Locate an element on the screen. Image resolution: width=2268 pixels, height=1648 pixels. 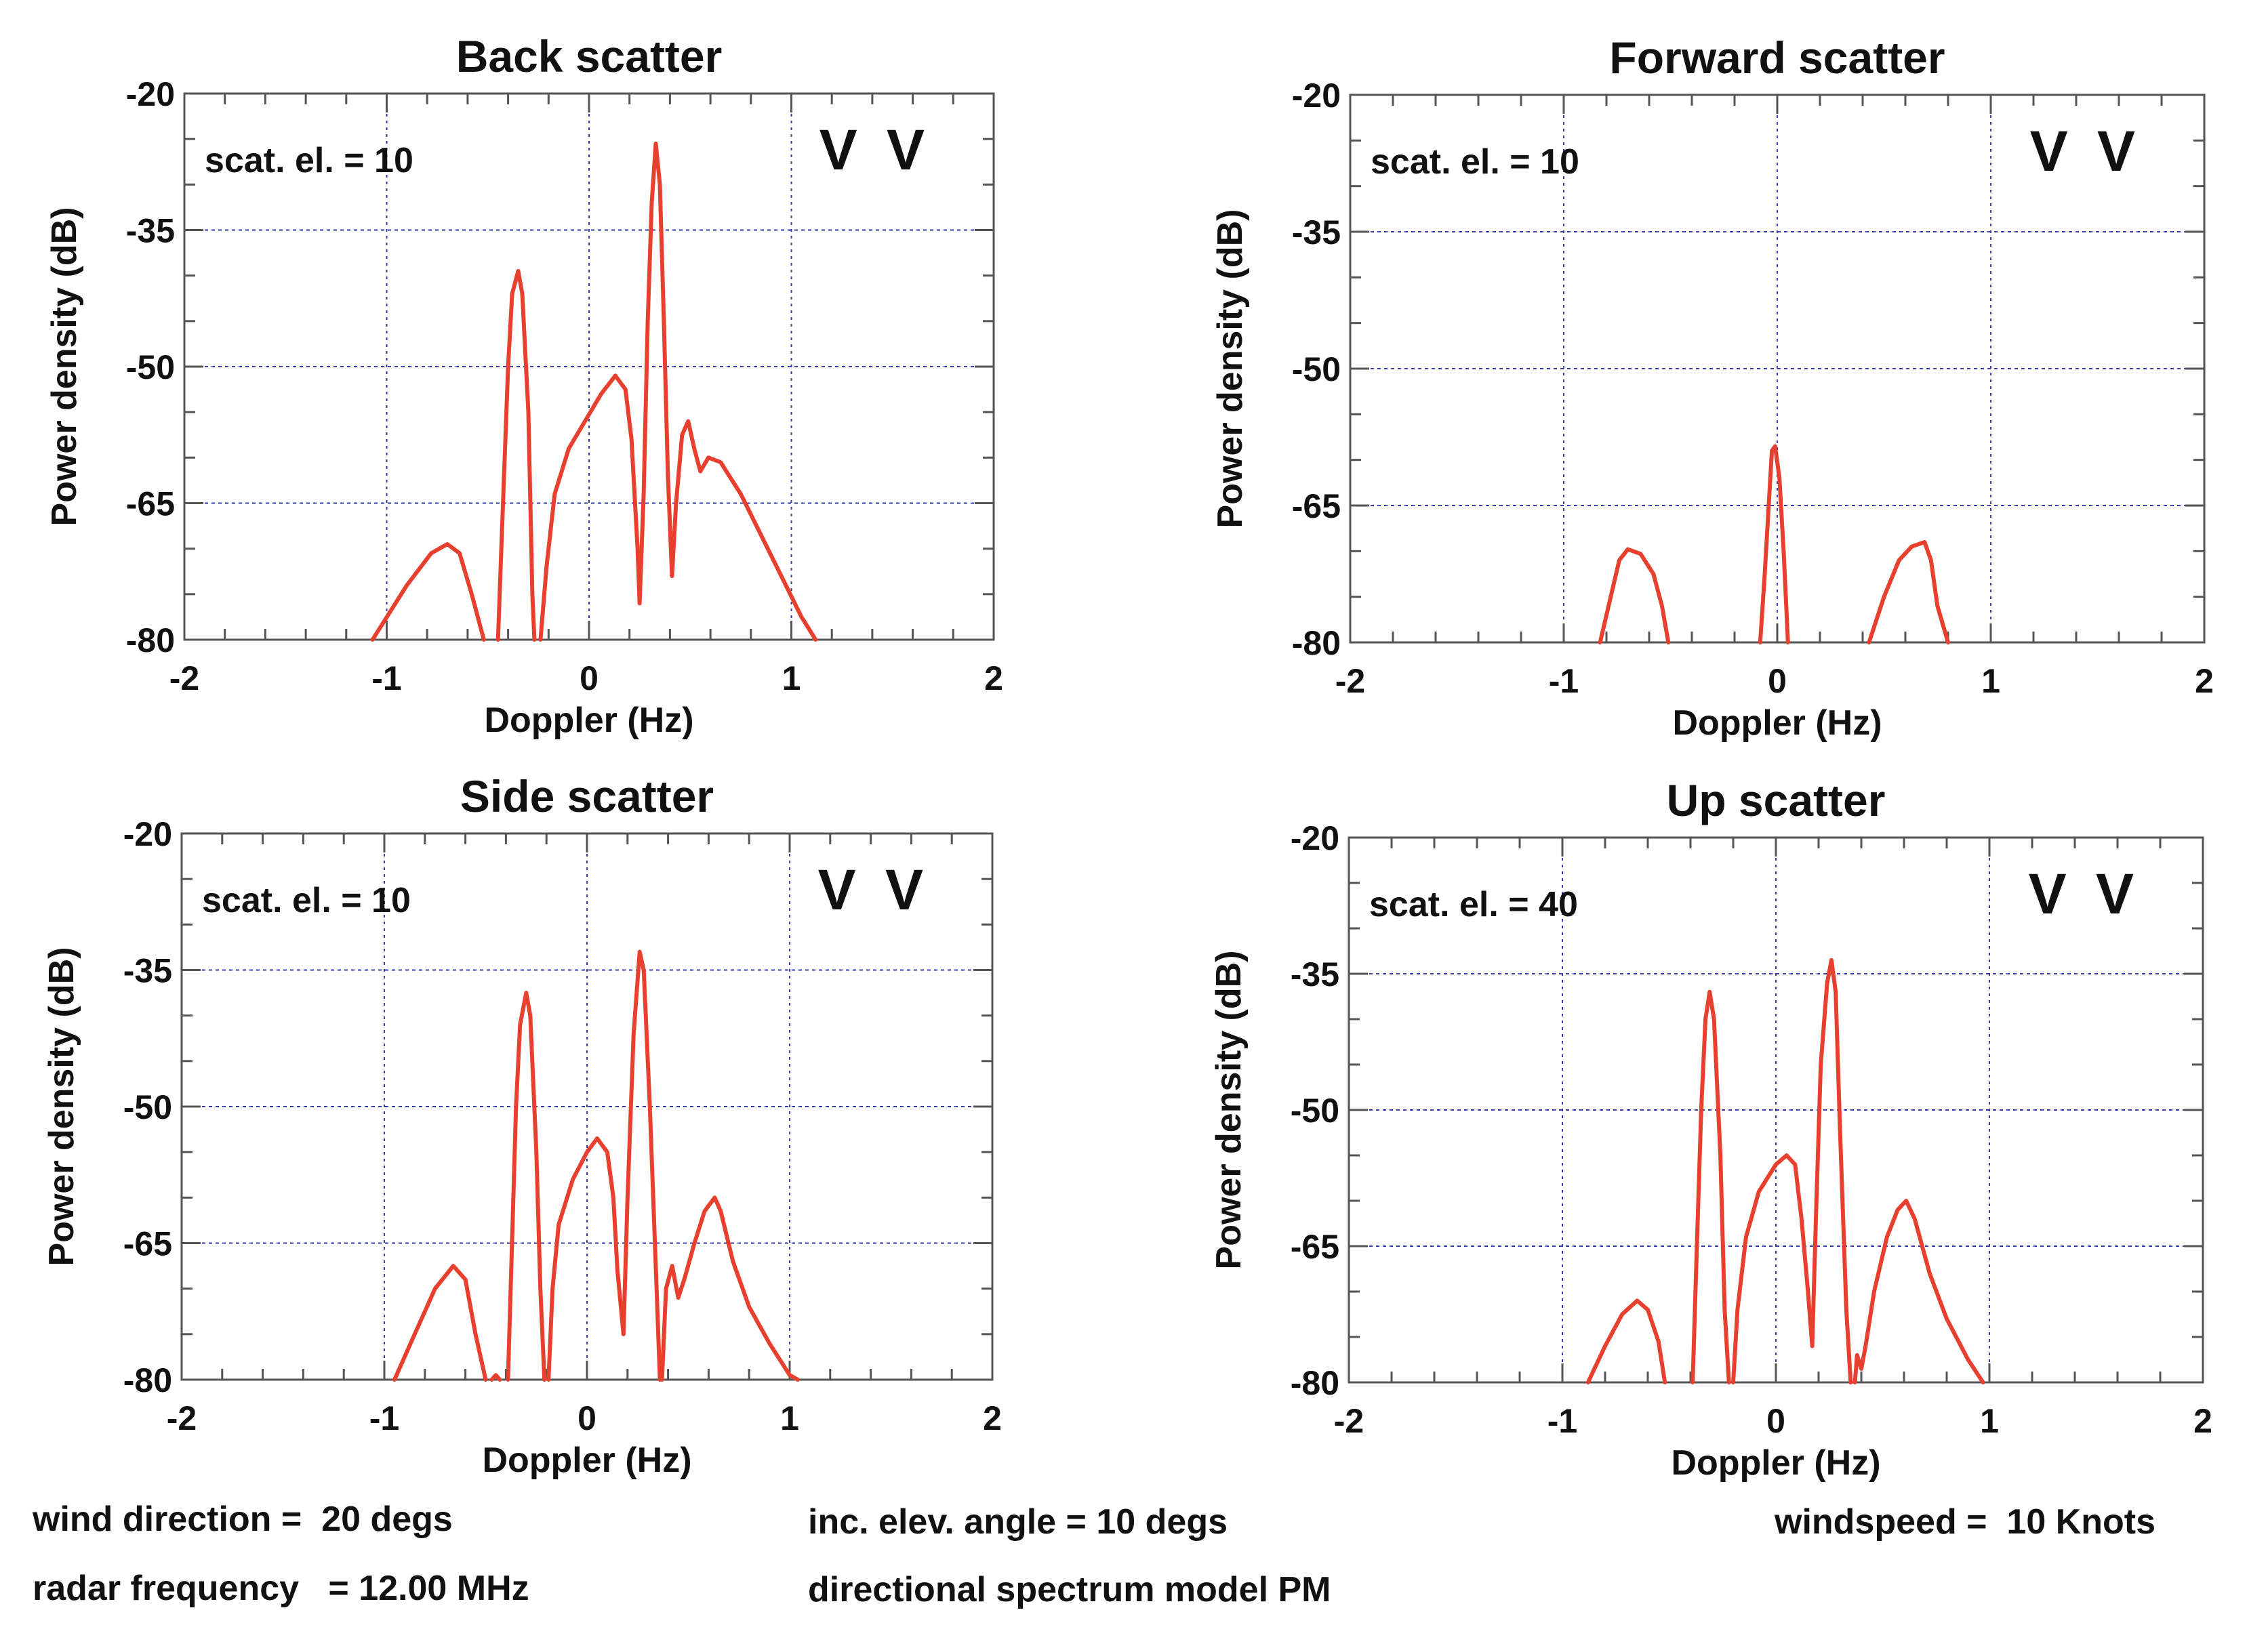
chart-title: Forward scatter is located at coordinates (1777, 58).